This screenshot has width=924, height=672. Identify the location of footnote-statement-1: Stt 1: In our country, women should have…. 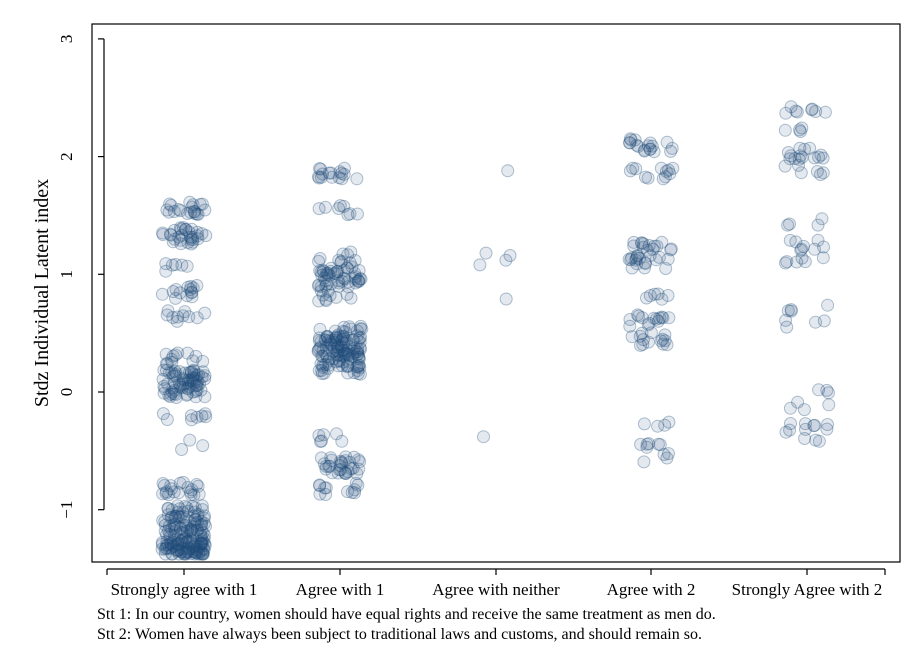
(406, 614).